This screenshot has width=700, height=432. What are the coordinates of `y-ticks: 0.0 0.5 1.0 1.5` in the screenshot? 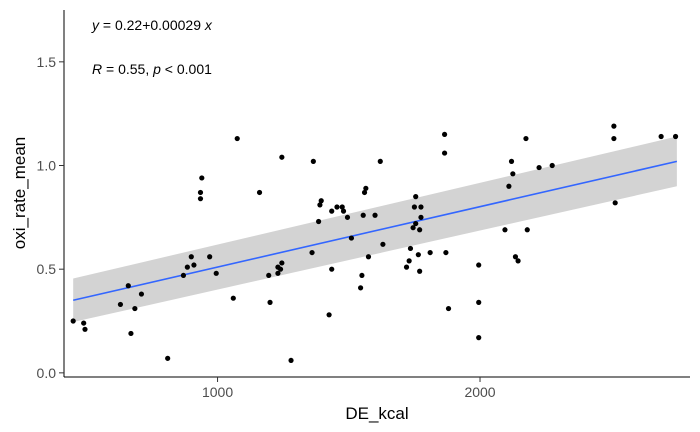 It's located at (50, 217).